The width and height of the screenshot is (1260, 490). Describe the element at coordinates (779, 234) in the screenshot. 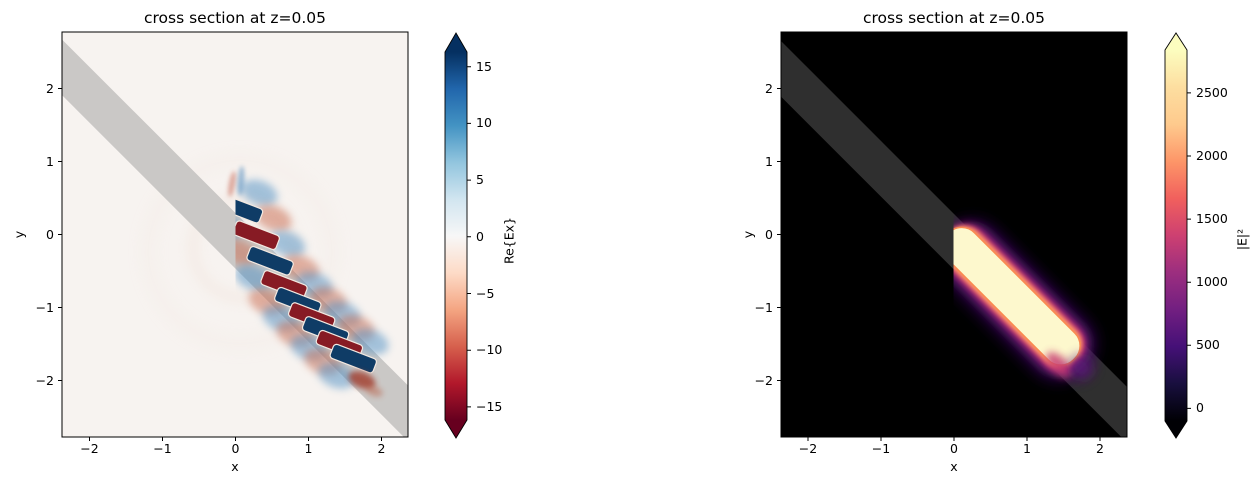

I see `y-ticks-right` at that location.